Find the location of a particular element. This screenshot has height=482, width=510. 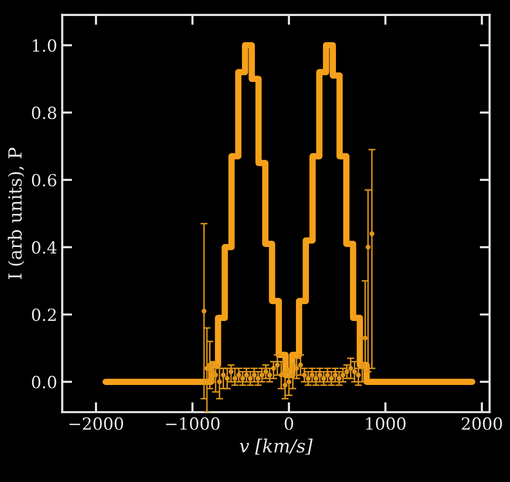

y-tick-label: 0.2 is located at coordinates (44, 315).